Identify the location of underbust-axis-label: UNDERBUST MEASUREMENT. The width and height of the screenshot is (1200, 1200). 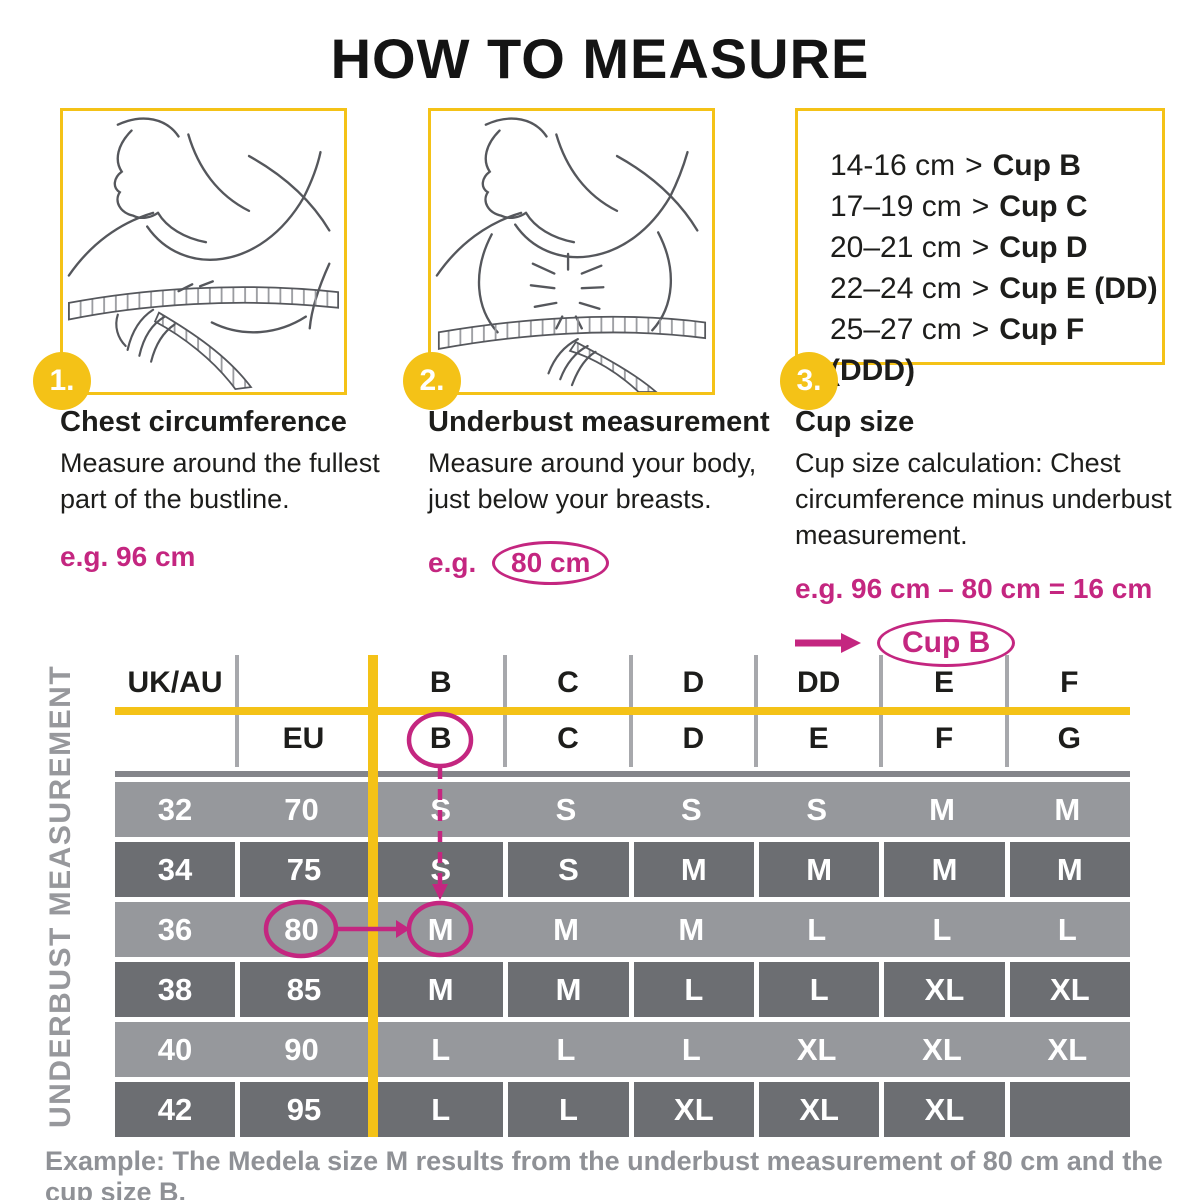
(60, 896).